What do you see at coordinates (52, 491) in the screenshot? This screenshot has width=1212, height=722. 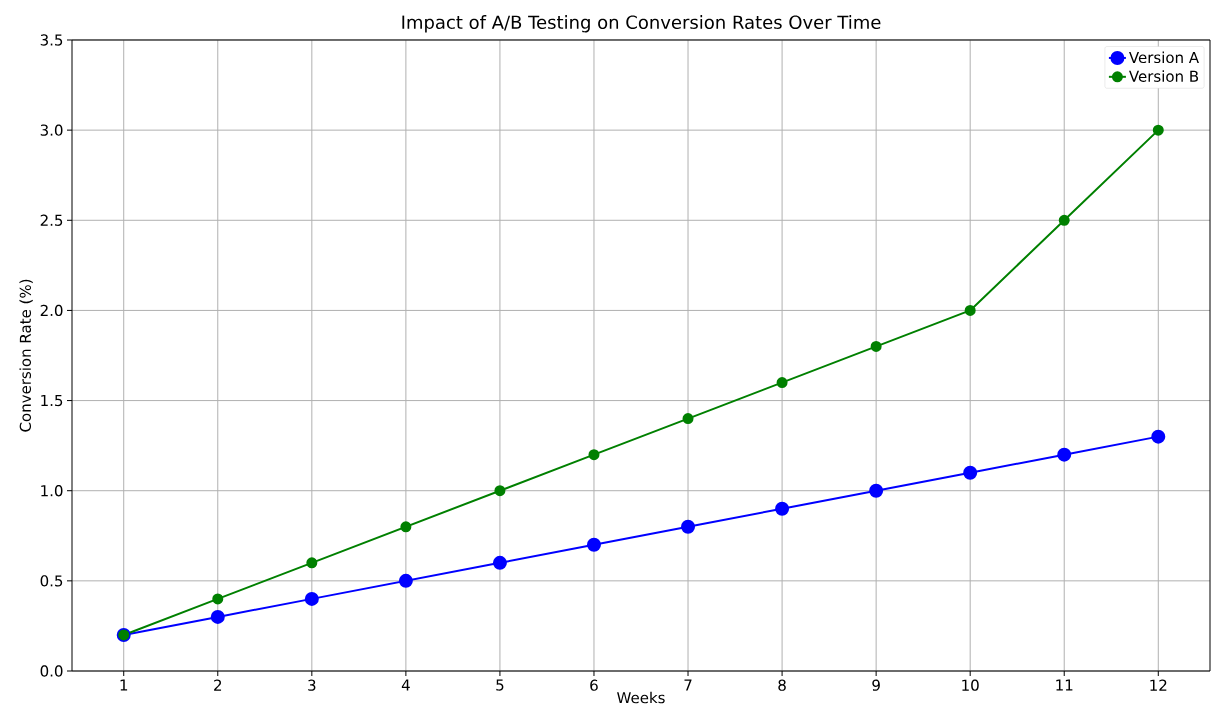 I see `y-tick-label: 1.0` at bounding box center [52, 491].